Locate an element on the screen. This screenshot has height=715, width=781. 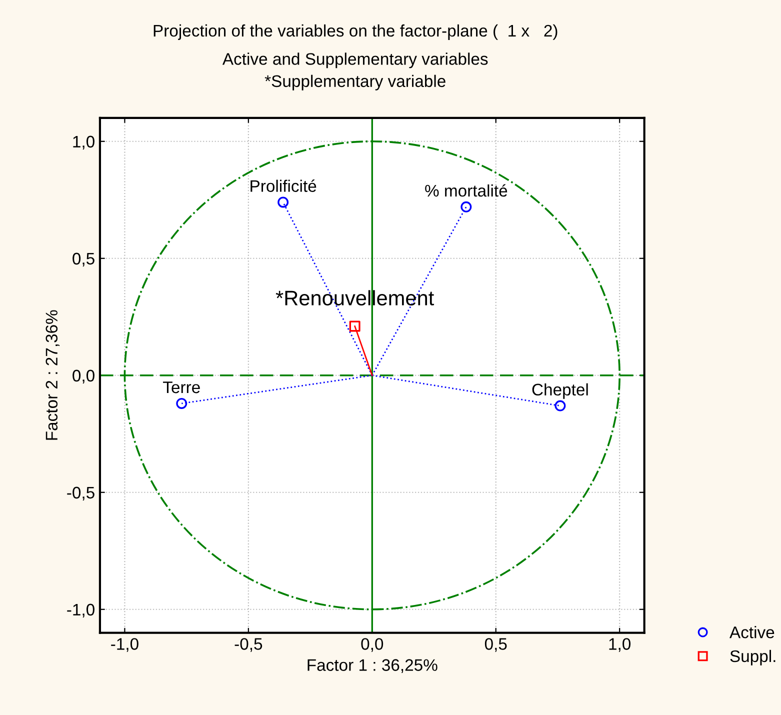
legend-label: Active is located at coordinates (752, 632).